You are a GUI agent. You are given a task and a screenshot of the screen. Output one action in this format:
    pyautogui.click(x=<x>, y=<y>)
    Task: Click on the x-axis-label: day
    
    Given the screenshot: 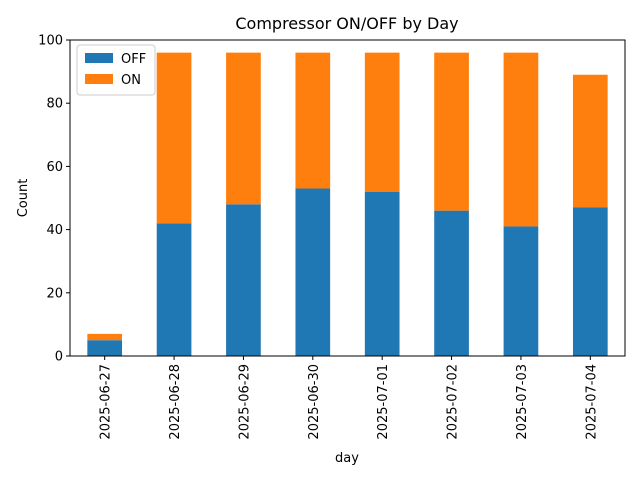 What is the action you would take?
    pyautogui.click(x=347, y=458)
    